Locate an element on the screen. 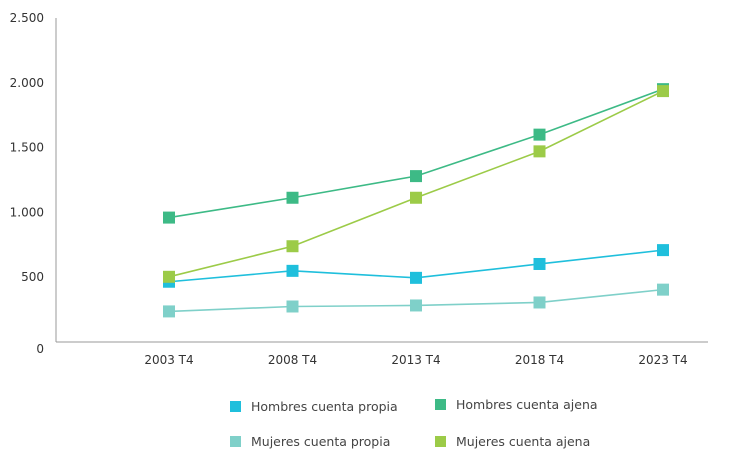 The width and height of the screenshot is (754, 471). legend-item-hombres-cuenta-propia: Hombres cuenta propia is located at coordinates (314, 406).